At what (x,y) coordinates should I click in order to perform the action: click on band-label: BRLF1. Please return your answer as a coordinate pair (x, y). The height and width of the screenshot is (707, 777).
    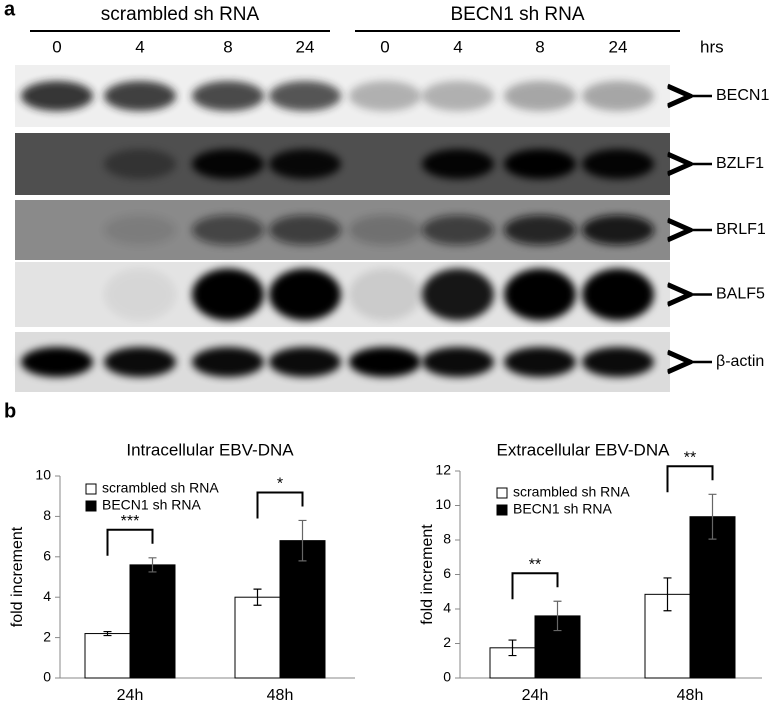
    Looking at the image, I should click on (741, 229).